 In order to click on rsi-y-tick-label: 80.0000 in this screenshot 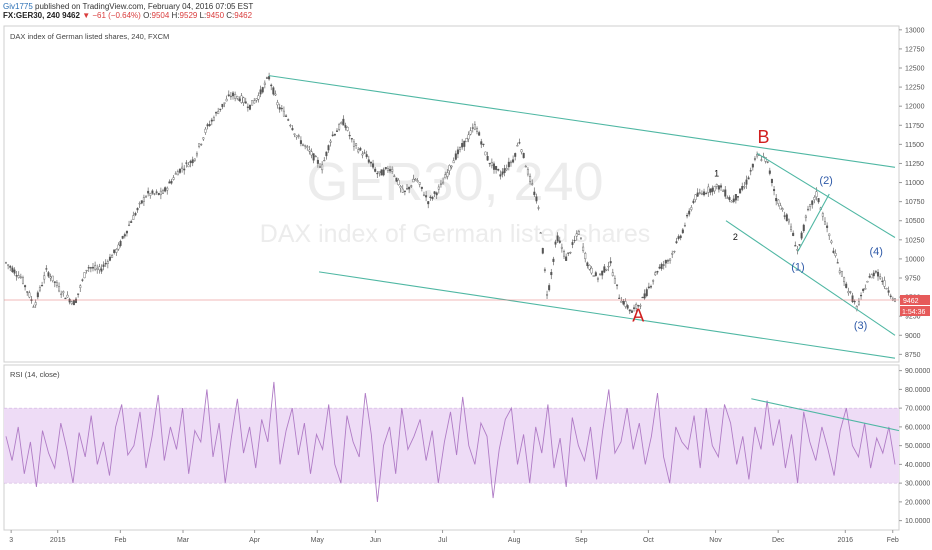, I will do `click(917, 390)`.